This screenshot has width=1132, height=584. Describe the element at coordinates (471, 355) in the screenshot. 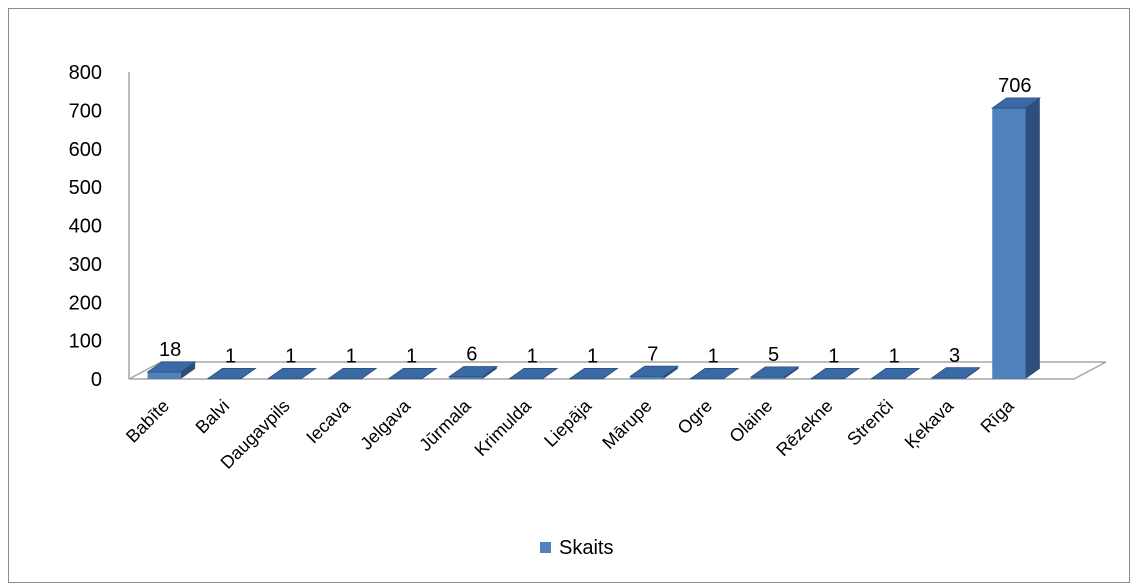

I see `data-label: 6` at that location.